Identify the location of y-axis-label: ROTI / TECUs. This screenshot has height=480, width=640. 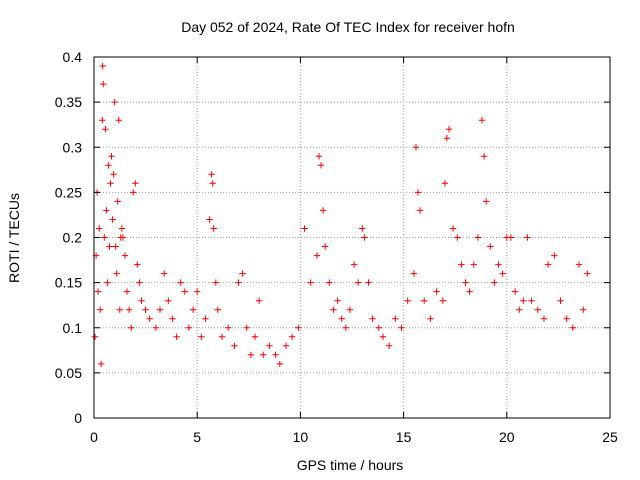
(14, 238).